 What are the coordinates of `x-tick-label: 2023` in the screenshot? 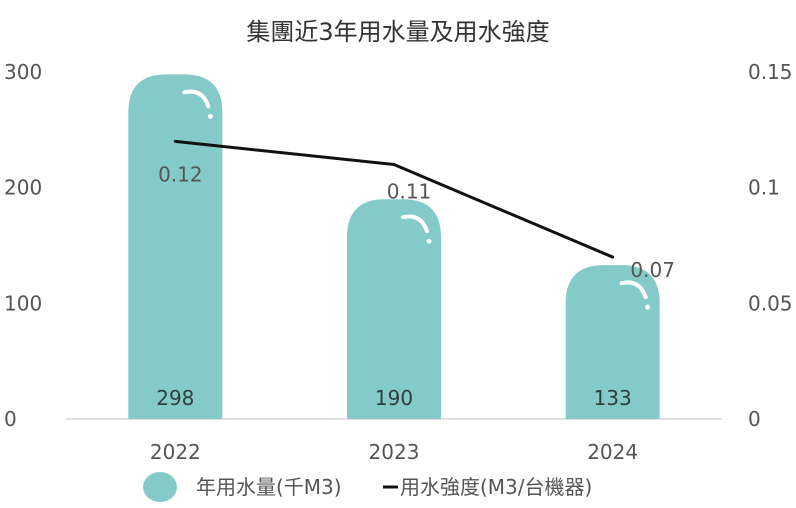 It's located at (394, 452).